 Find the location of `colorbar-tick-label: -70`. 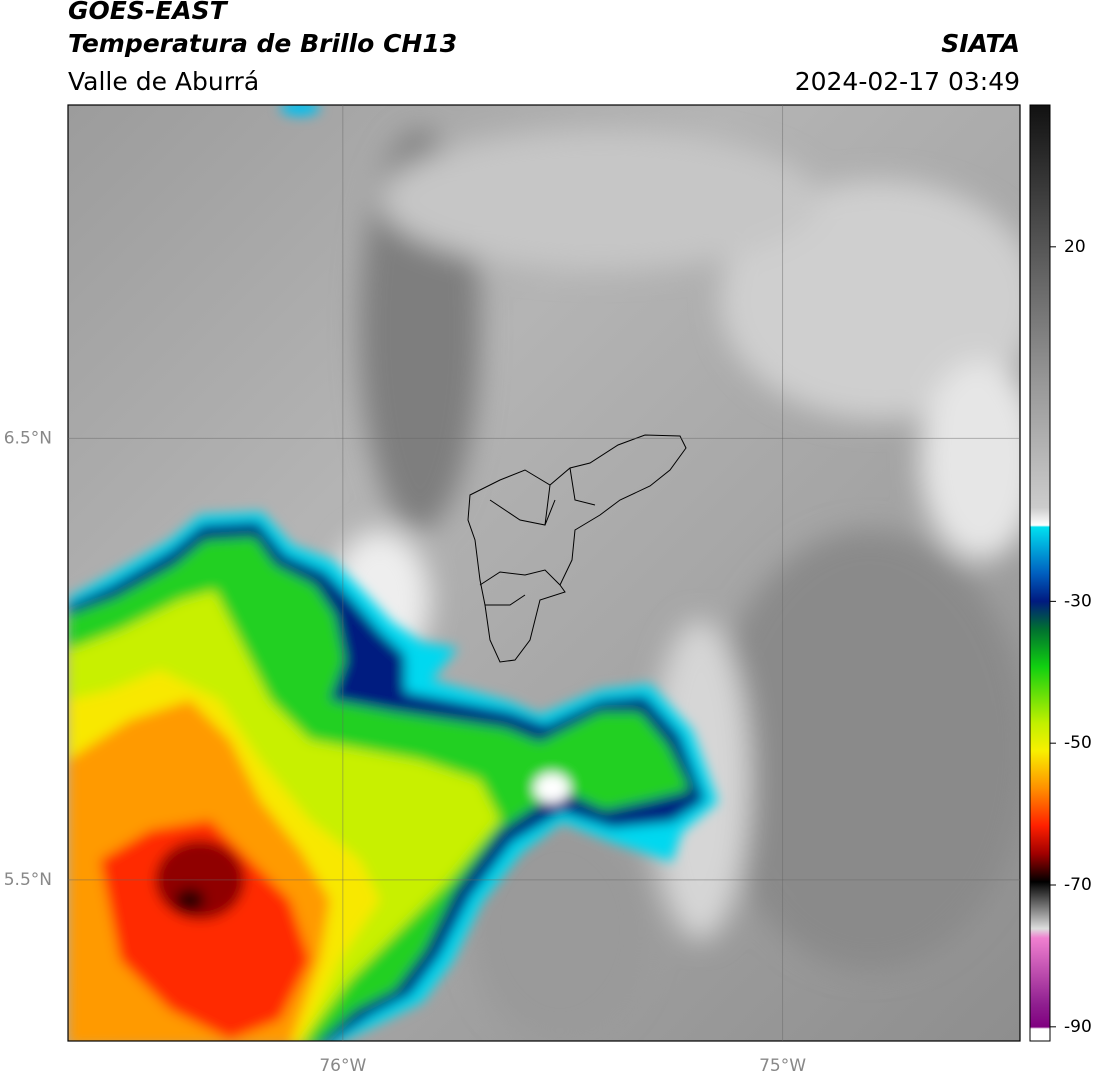

colorbar-tick-label: -70 is located at coordinates (1078, 885).